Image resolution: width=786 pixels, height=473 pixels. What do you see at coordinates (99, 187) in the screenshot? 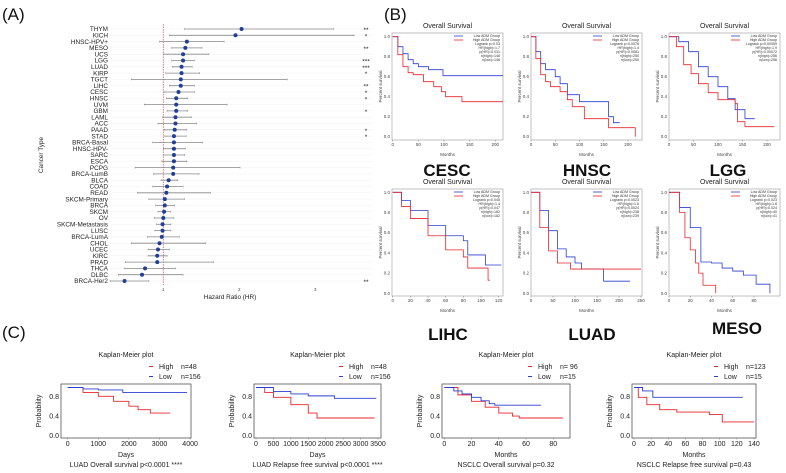
I see `category-label: COAD` at bounding box center [99, 187].